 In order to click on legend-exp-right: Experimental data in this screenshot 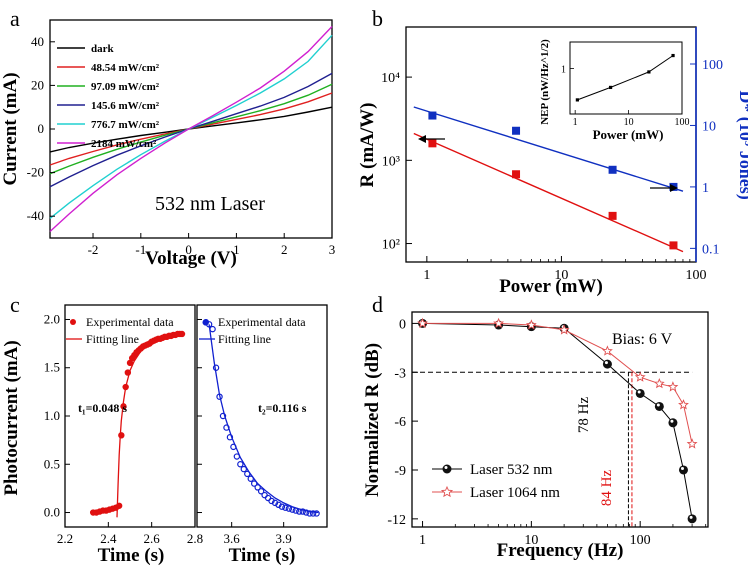, I will do `click(262, 322)`.